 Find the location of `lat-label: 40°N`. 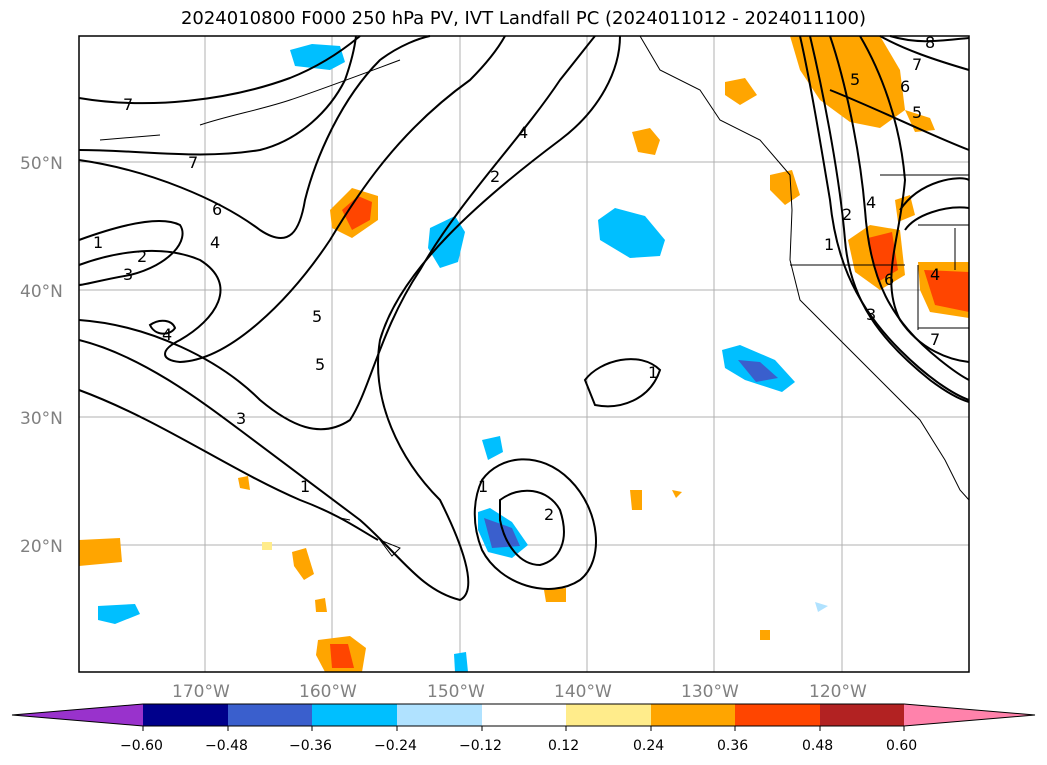

lat-label: 40°N is located at coordinates (41, 292).